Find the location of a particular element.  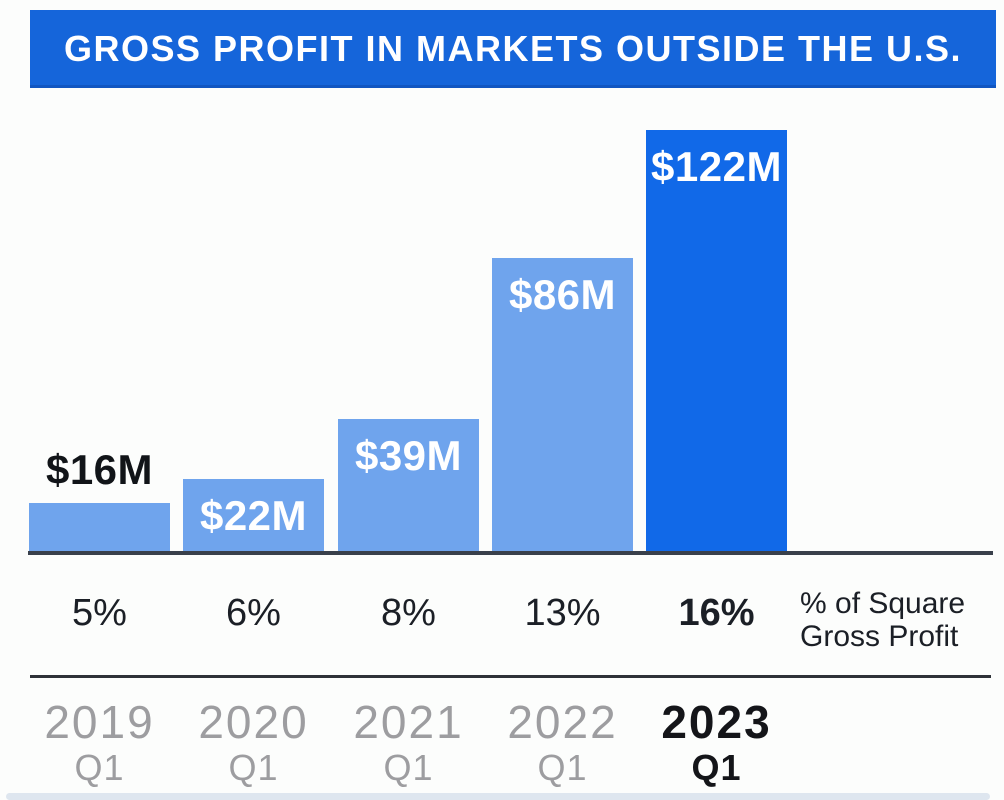

percent-label-2022-q1: 13% is located at coordinates (562, 613).